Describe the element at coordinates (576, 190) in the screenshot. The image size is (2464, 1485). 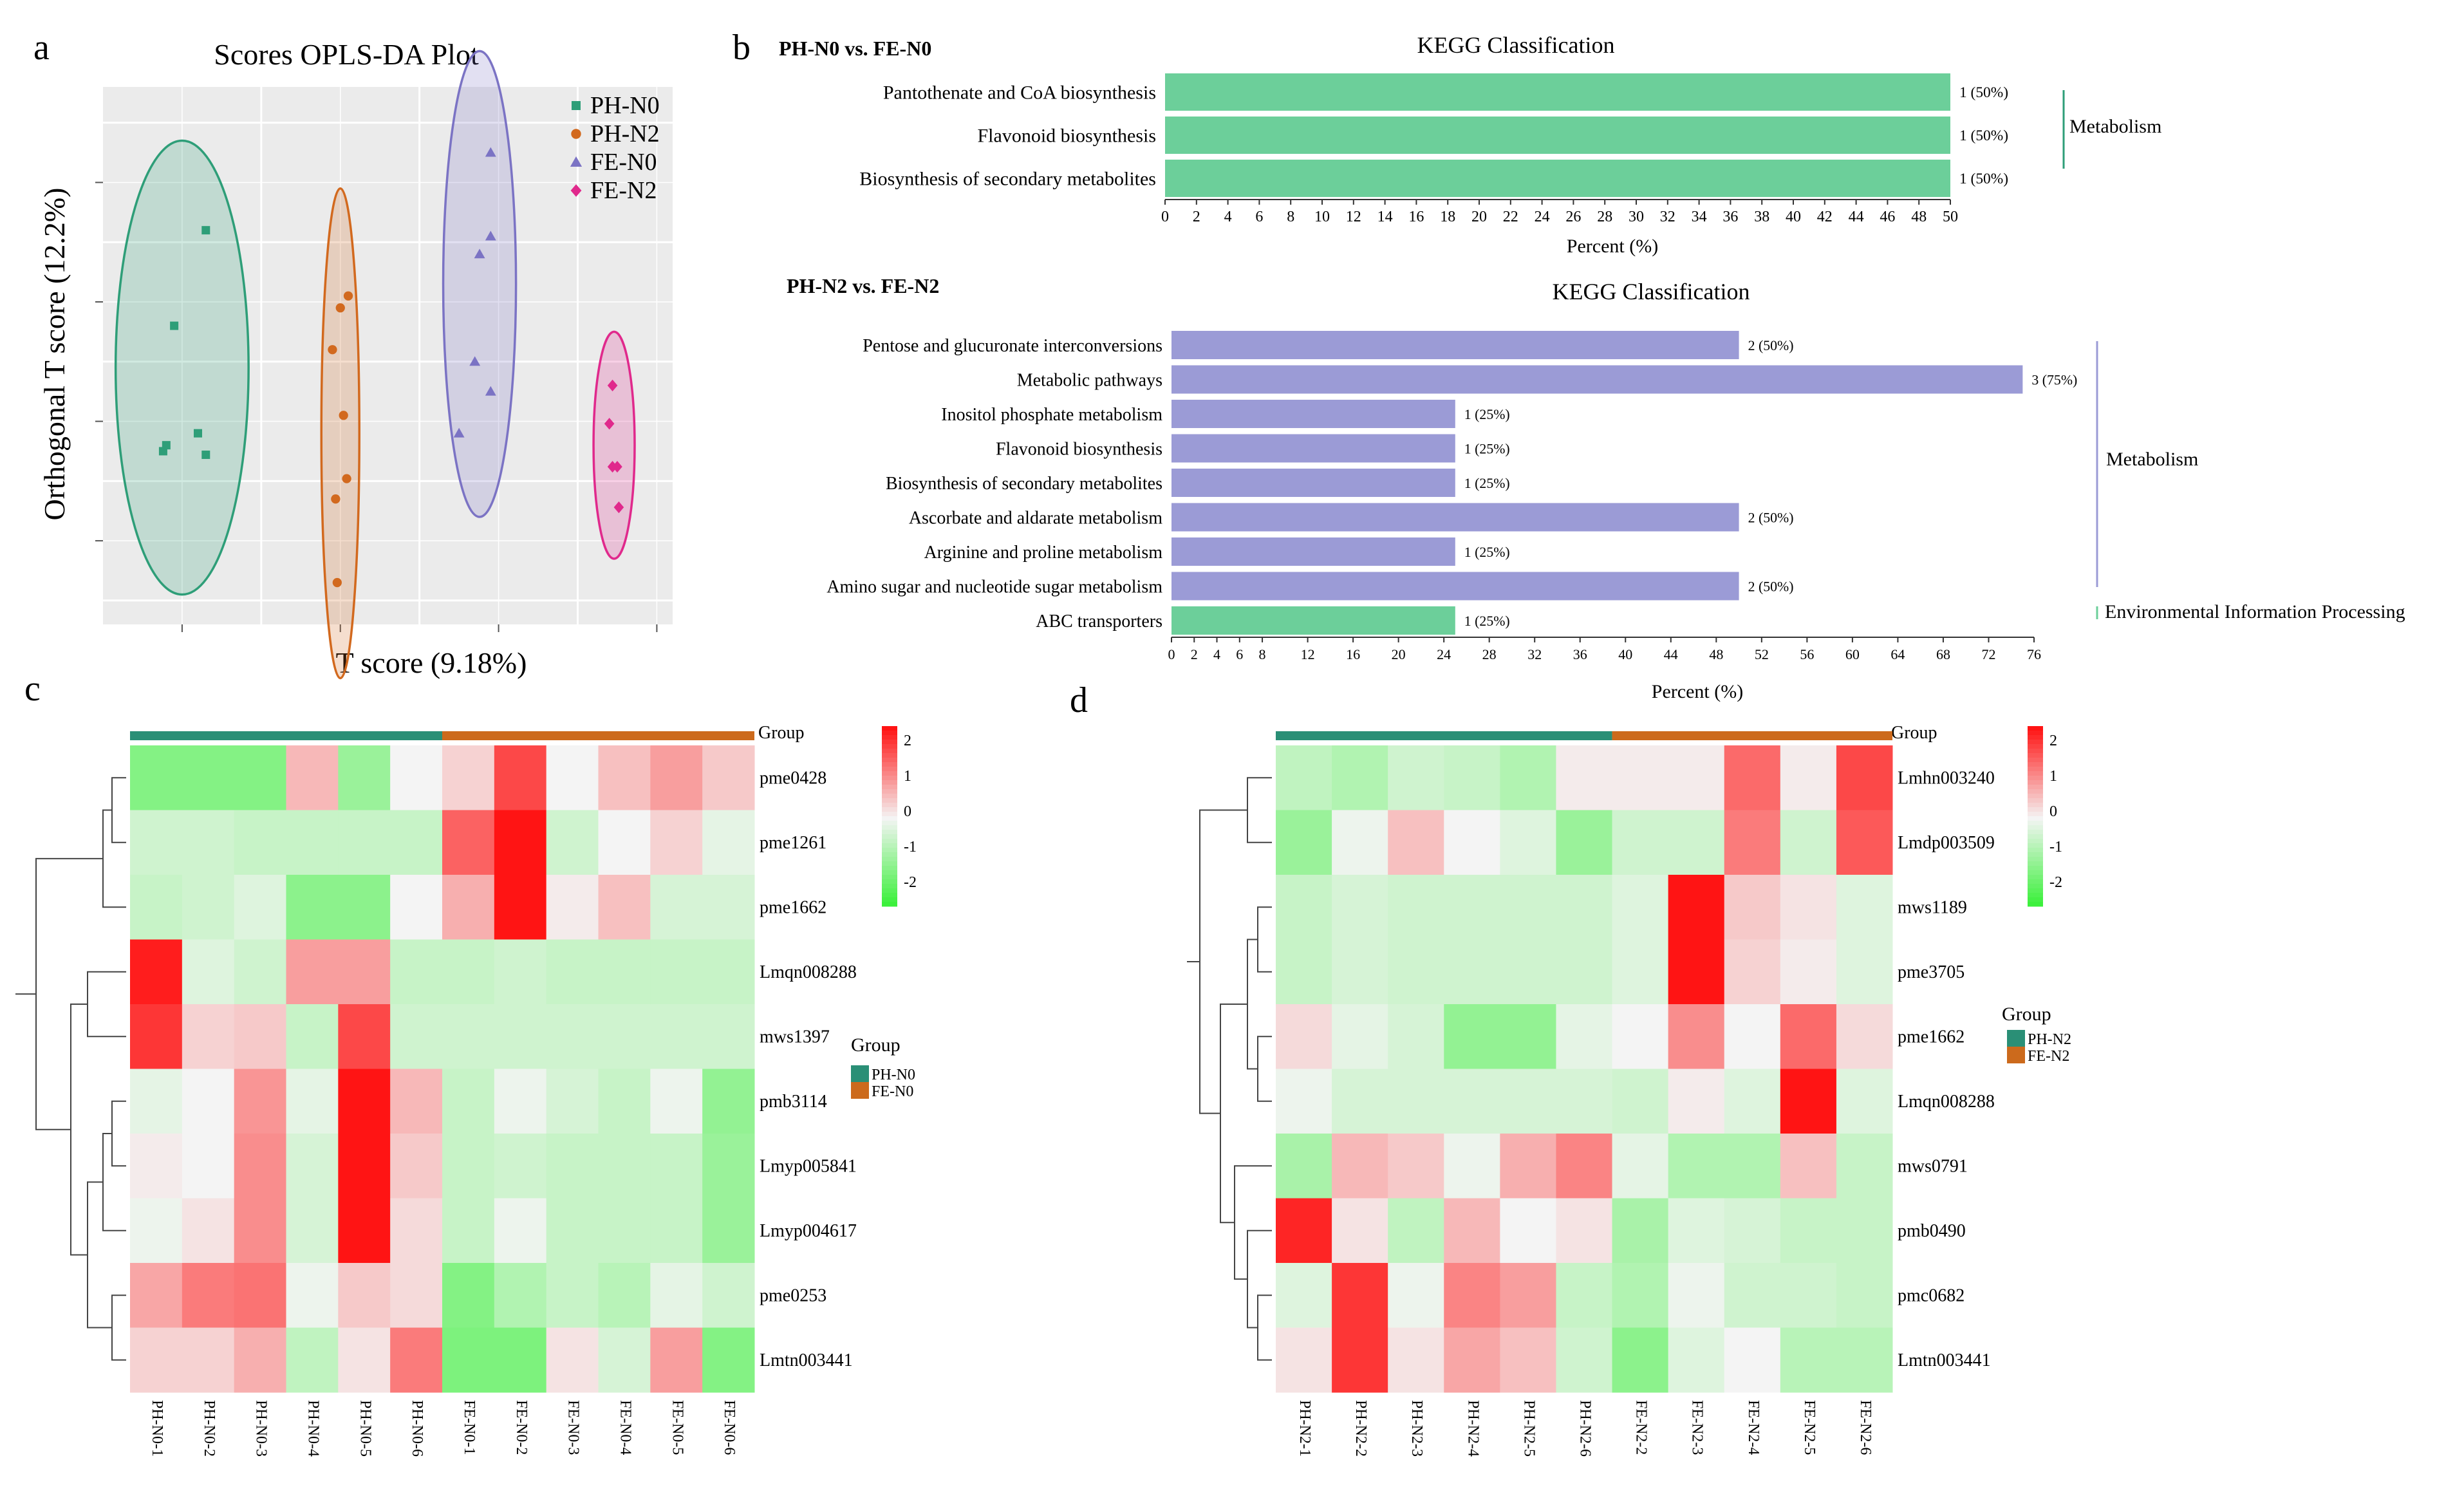
I see `legend-marker-fe-n2` at that location.